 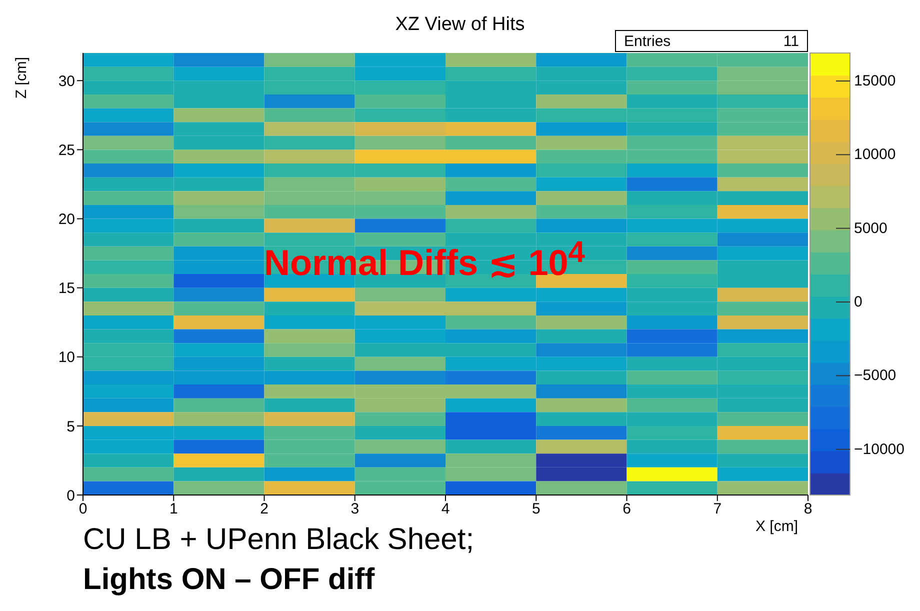 I want to click on y-tick-label: 15, so click(x=66, y=289).